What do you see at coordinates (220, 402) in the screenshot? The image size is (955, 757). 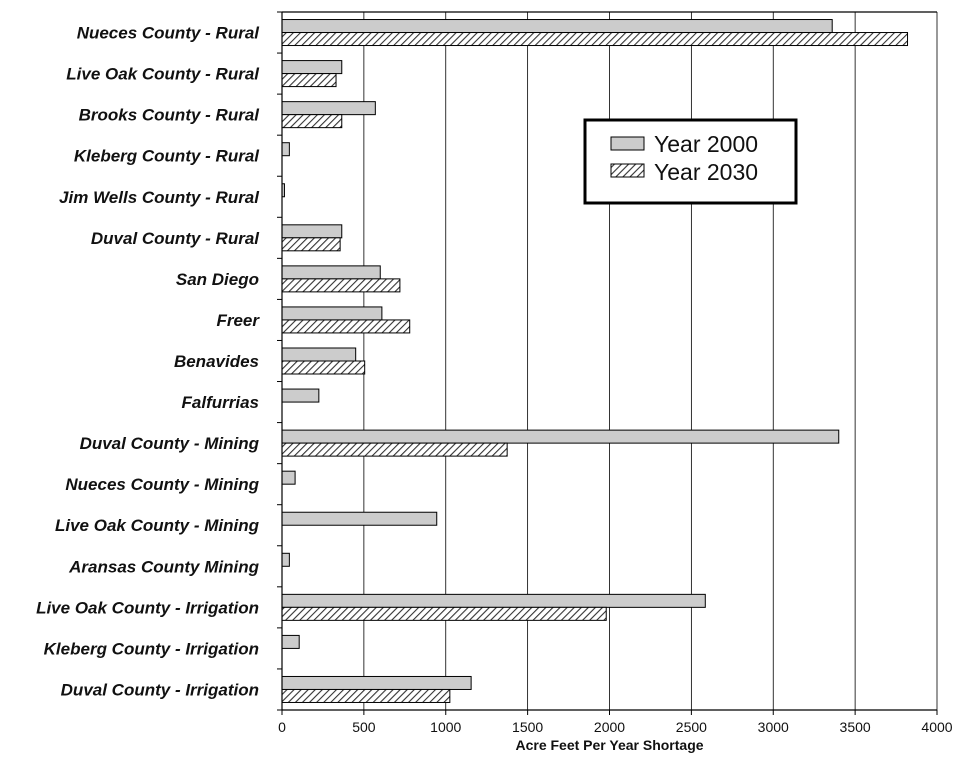 I see `category-label: Falfurrias` at bounding box center [220, 402].